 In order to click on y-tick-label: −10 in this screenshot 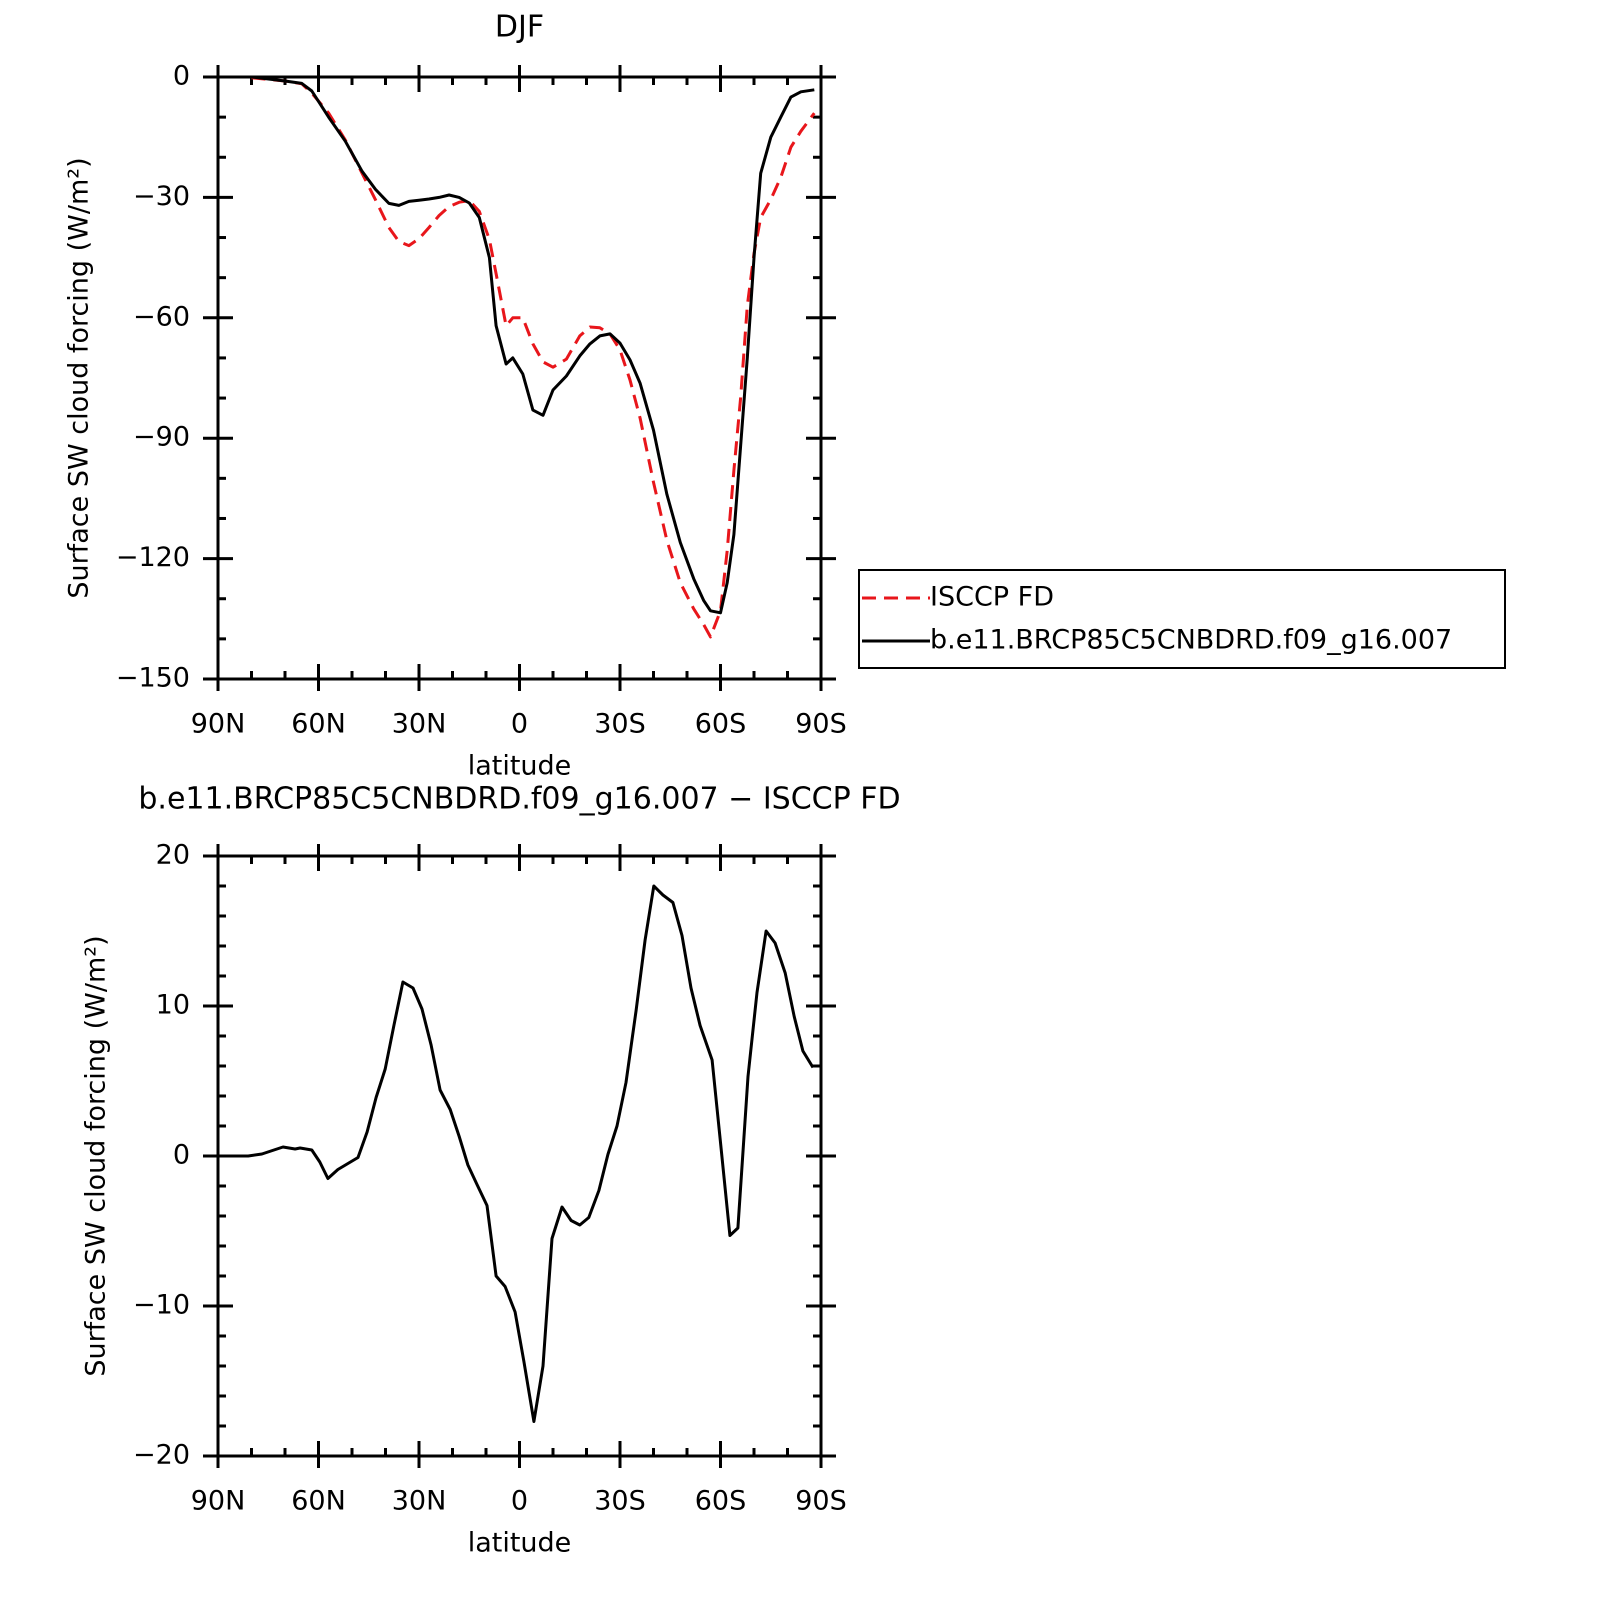, I will do `click(161, 1305)`.